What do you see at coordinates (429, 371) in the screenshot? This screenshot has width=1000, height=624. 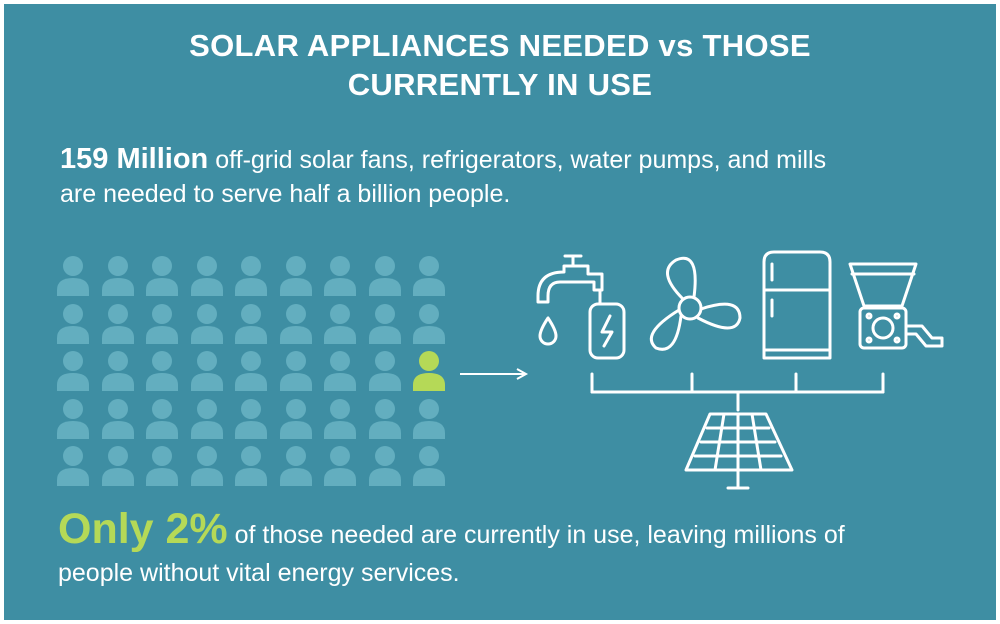 I see `person-icon-highlighted` at bounding box center [429, 371].